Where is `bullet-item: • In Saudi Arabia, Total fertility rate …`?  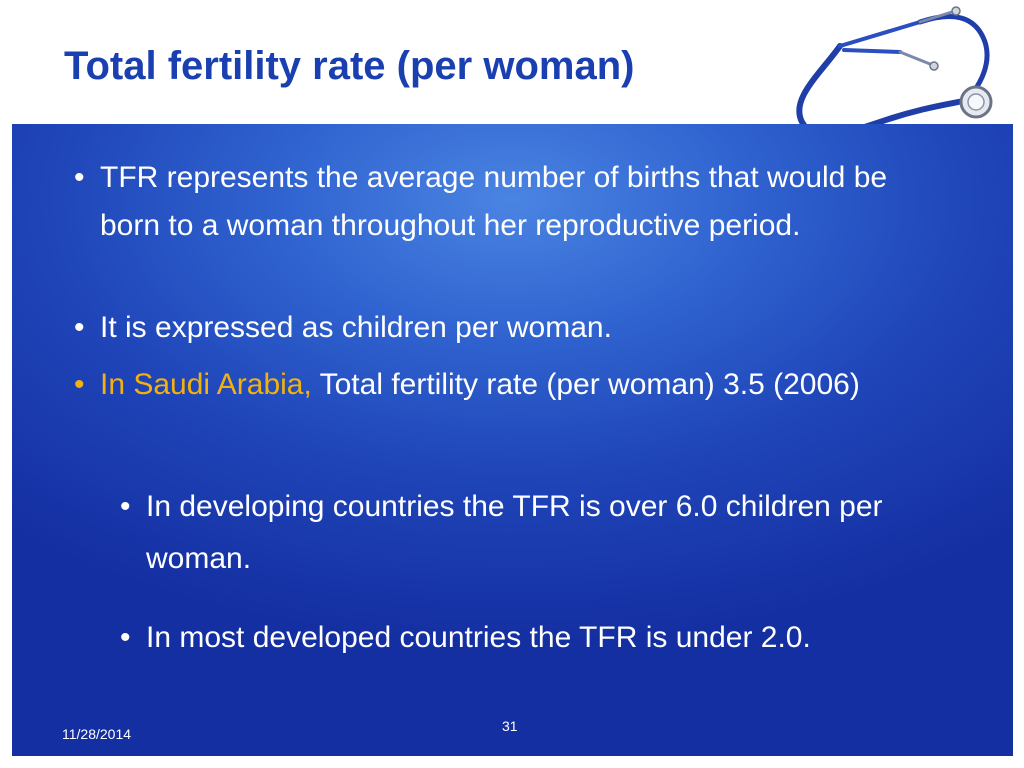
bullet-item: • In Saudi Arabia, Total fertility rate … is located at coordinates (517, 385).